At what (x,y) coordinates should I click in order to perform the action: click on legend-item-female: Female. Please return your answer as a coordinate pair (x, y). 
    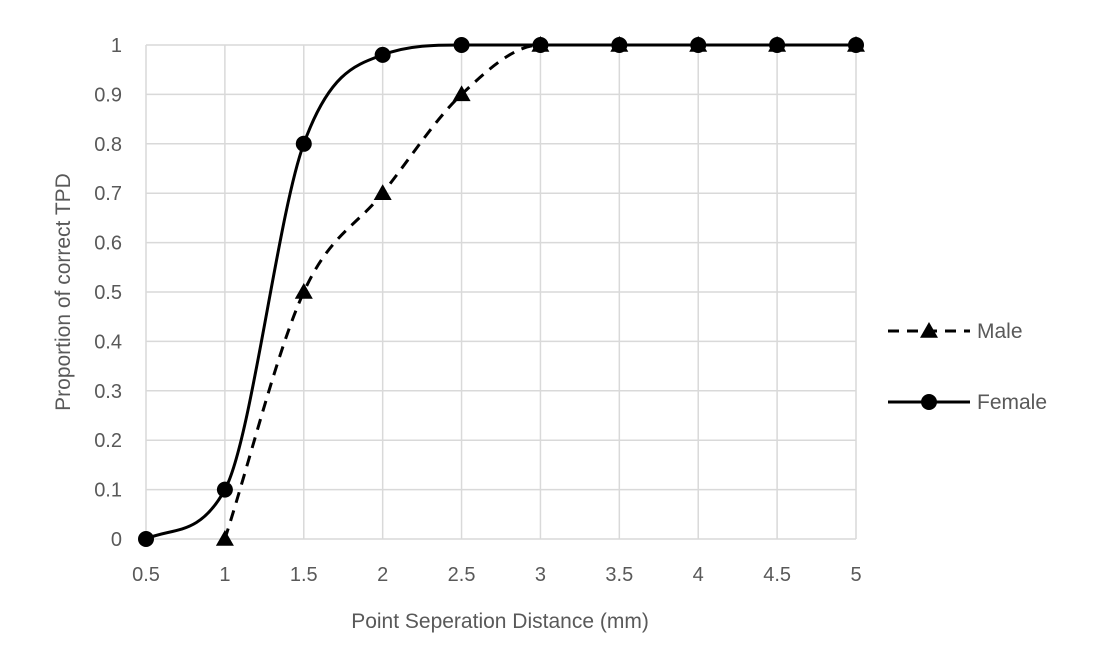
    Looking at the image, I should click on (967, 402).